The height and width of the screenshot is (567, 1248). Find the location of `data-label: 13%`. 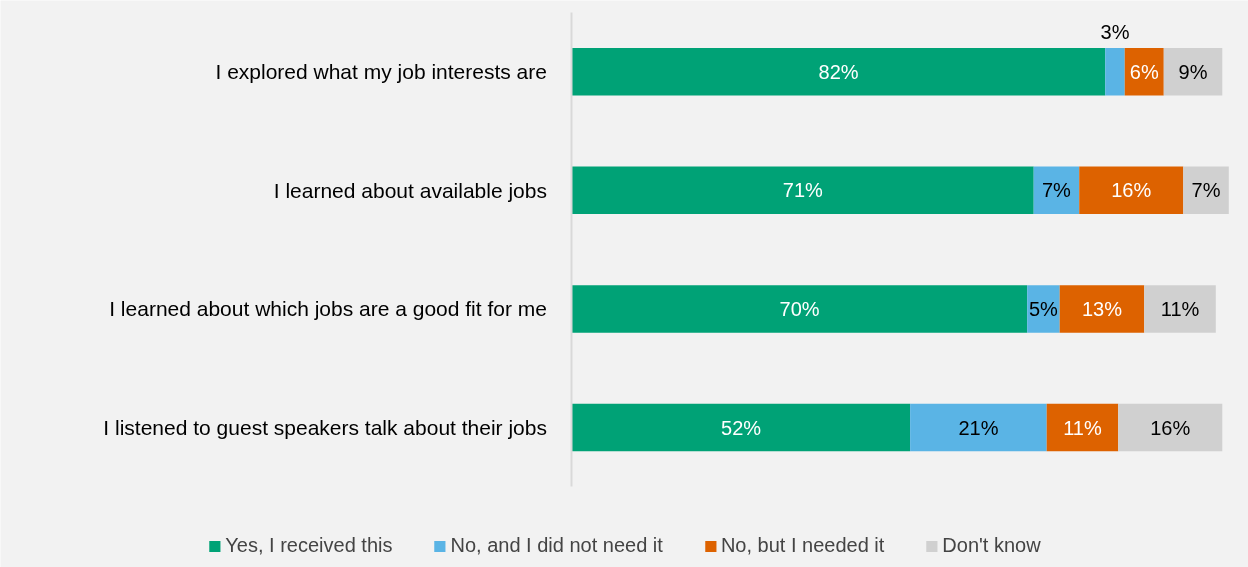

data-label: 13% is located at coordinates (1102, 308).